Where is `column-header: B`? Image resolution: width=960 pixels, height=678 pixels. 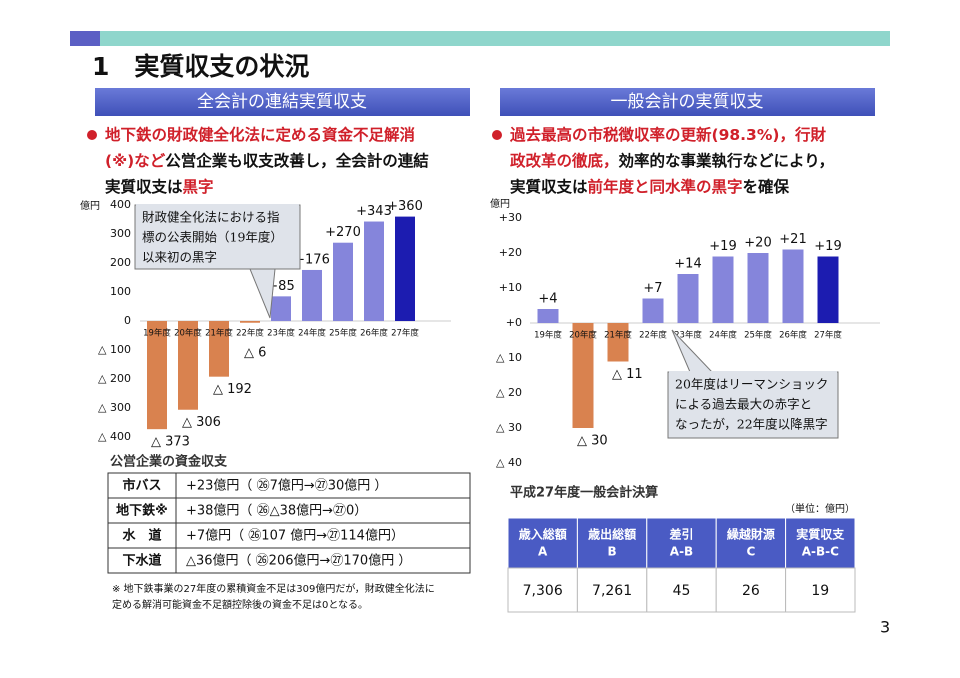
column-header: B is located at coordinates (612, 552).